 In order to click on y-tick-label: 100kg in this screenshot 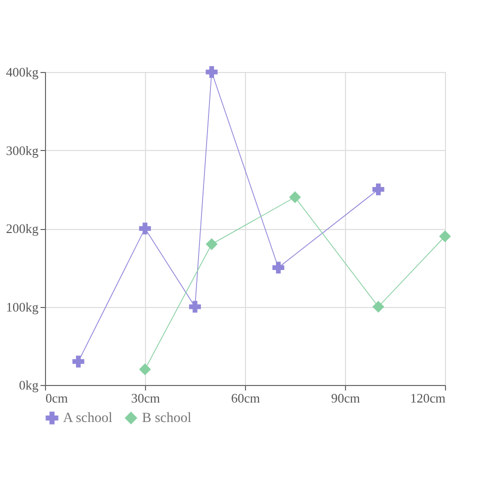, I will do `click(22, 306)`.